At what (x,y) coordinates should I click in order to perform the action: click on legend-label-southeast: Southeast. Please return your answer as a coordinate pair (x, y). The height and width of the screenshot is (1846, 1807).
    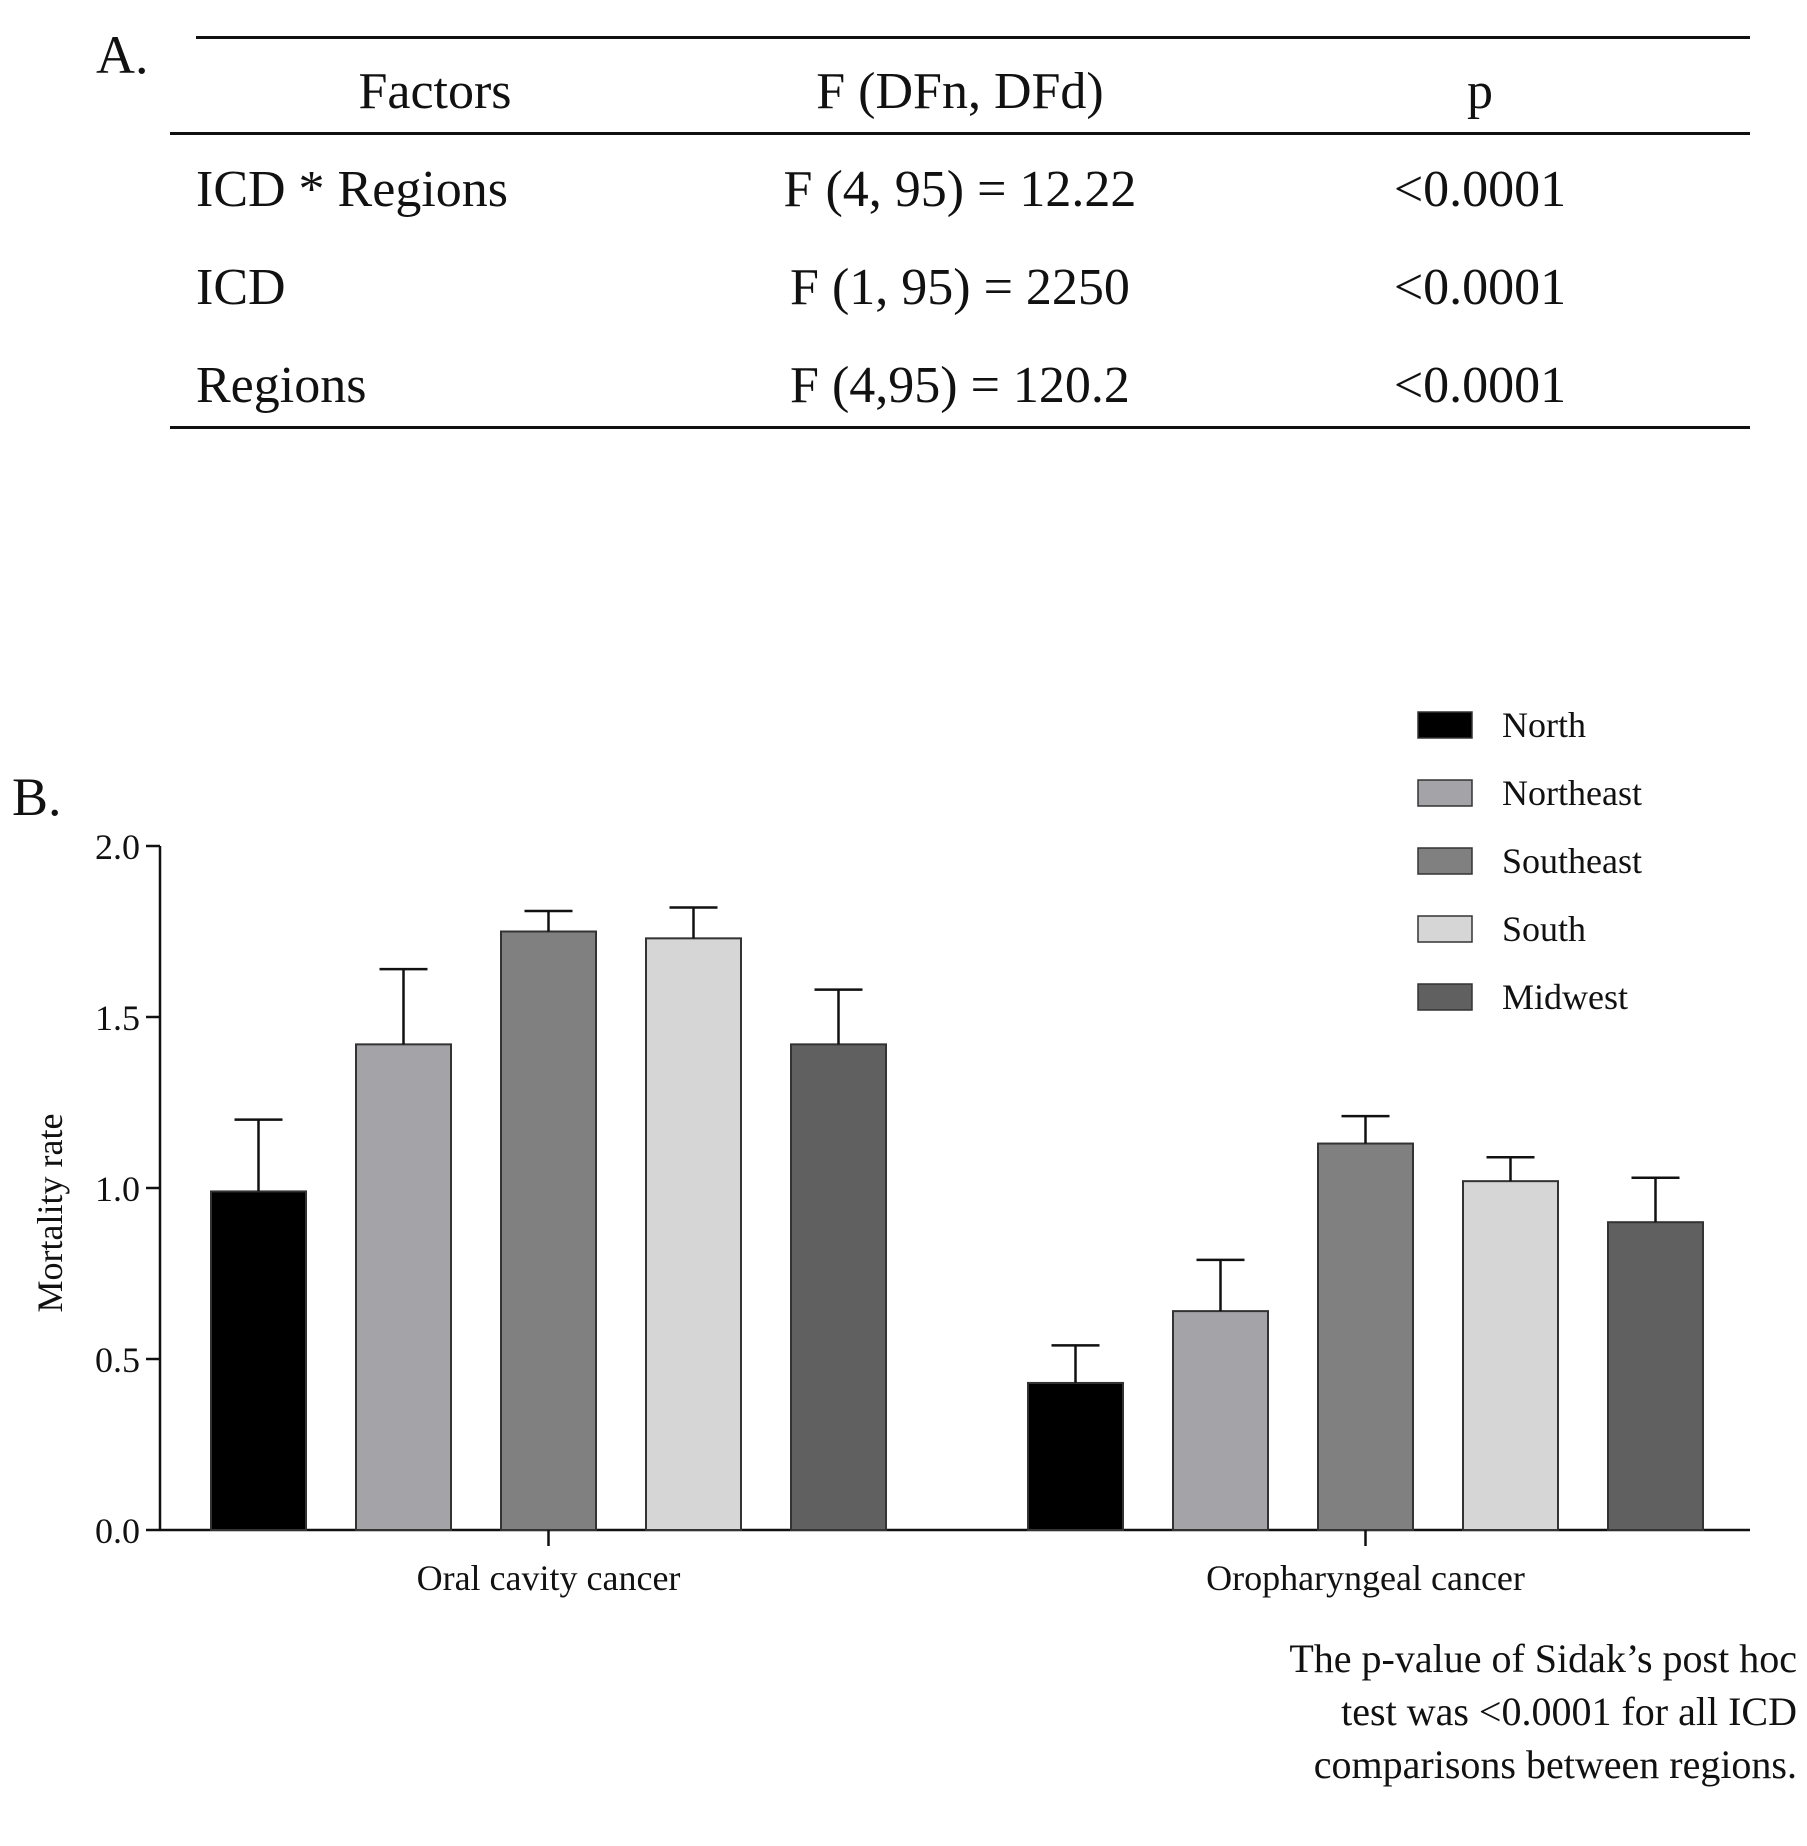
    Looking at the image, I should click on (1572, 861).